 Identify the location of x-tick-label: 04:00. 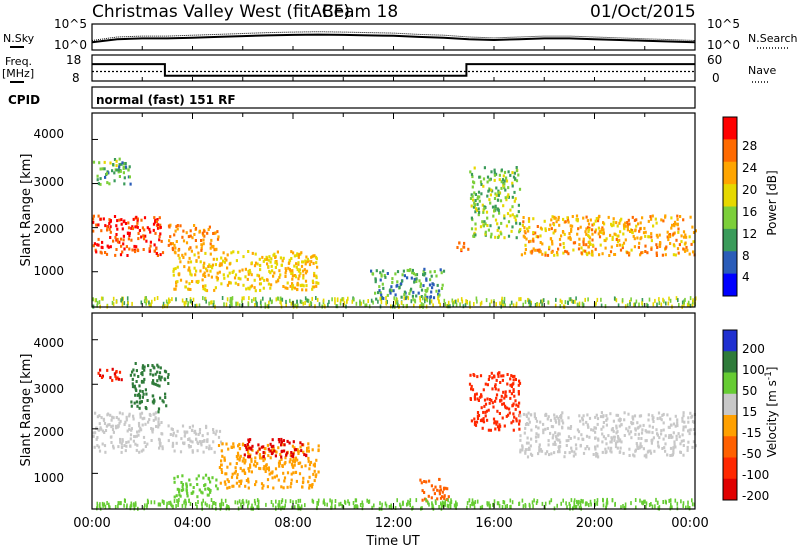
(192, 523).